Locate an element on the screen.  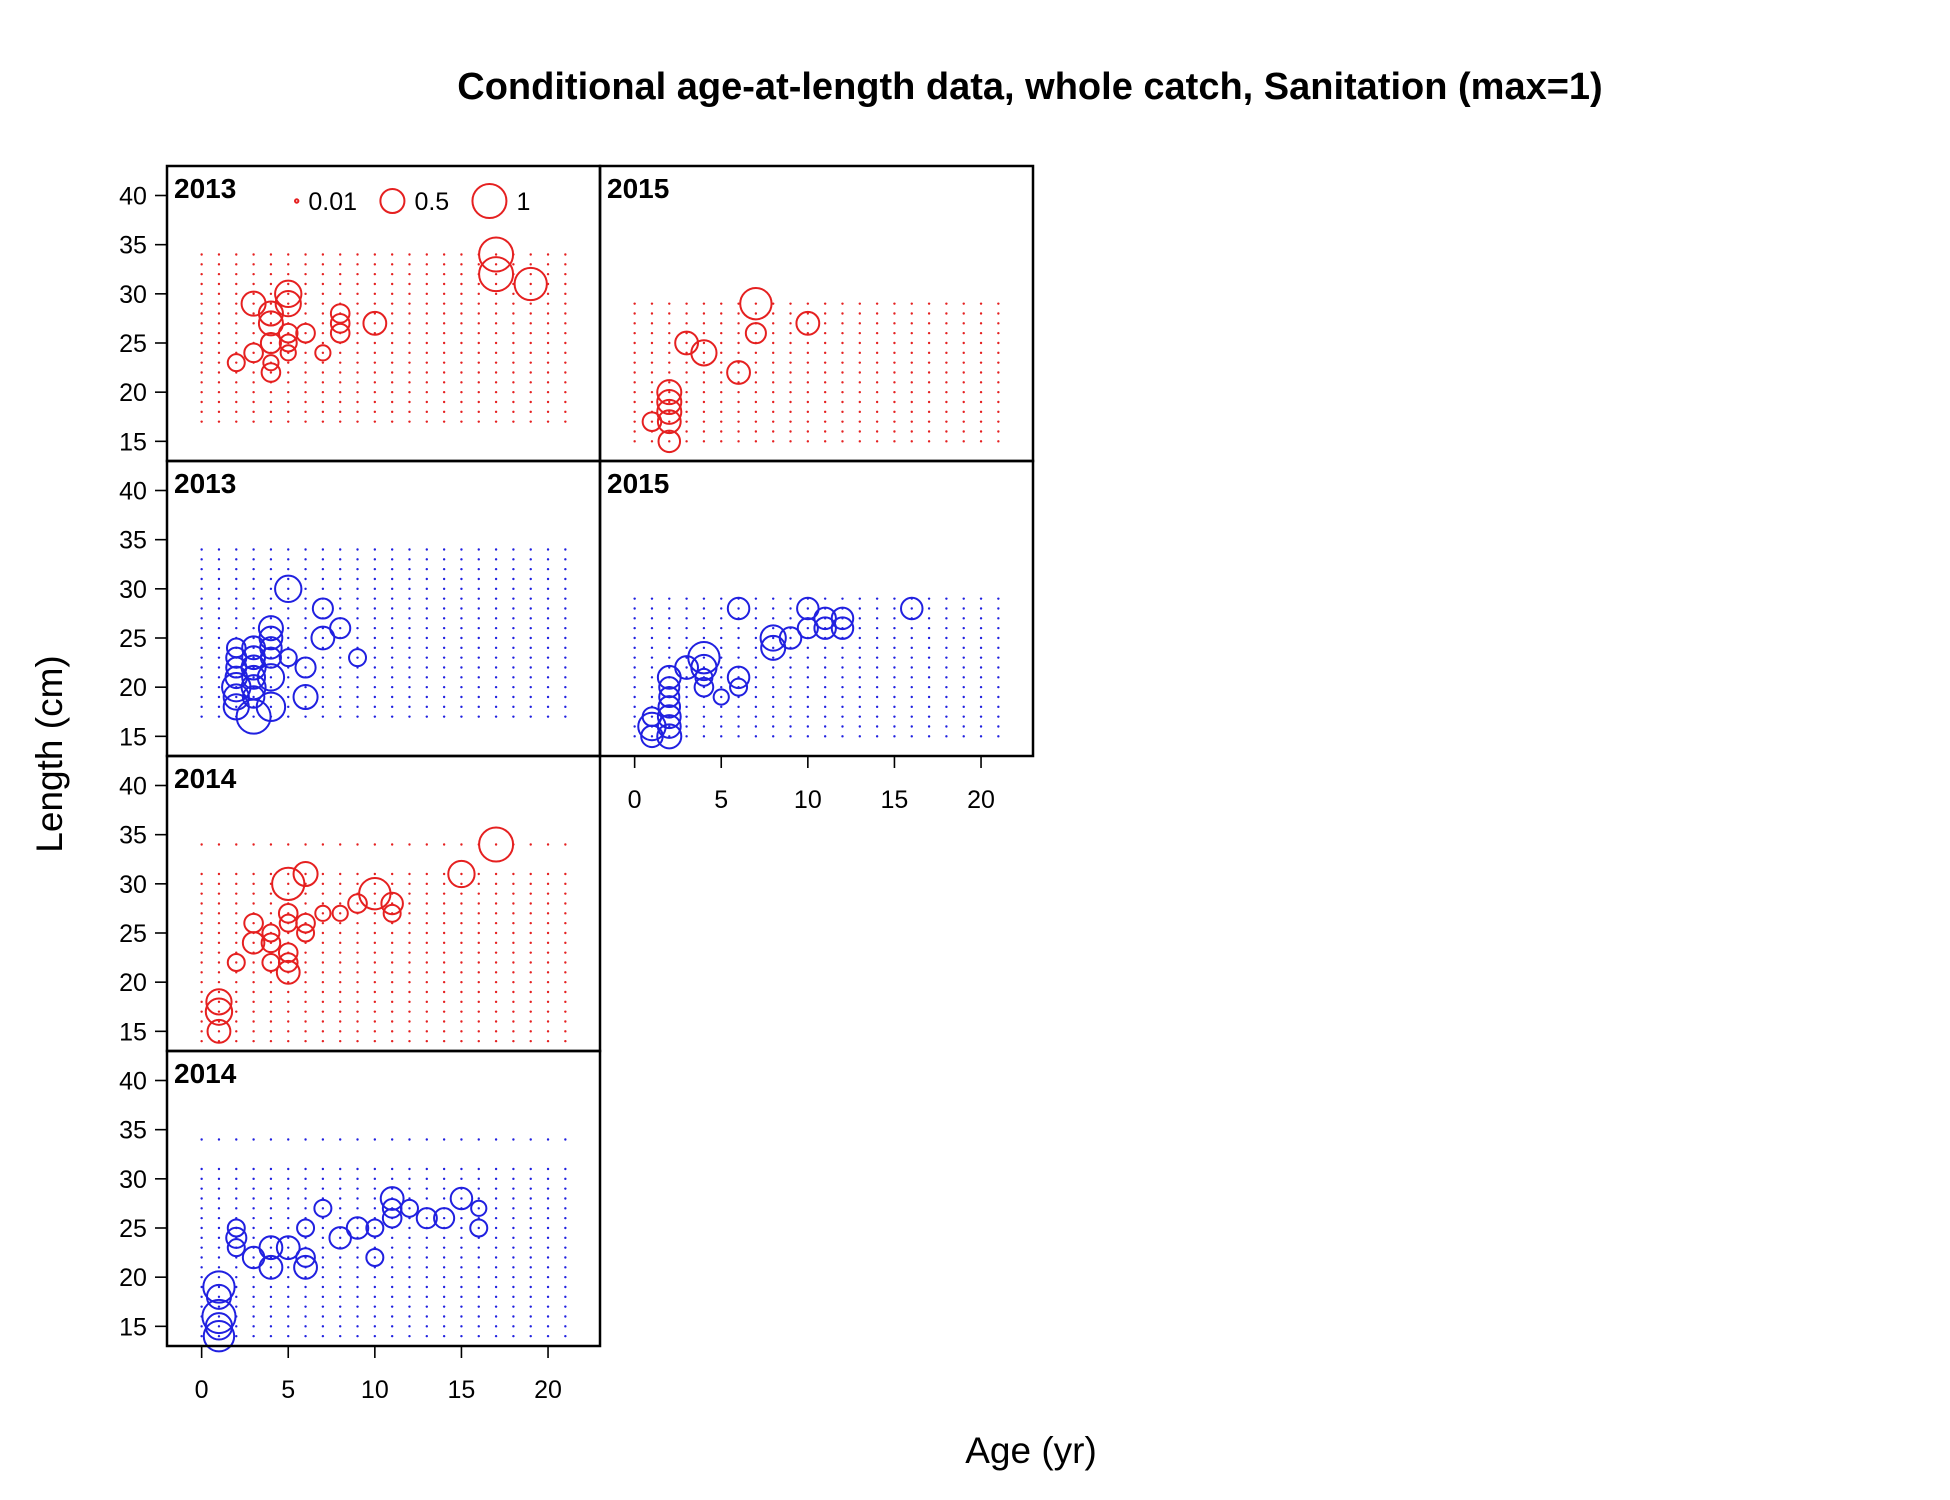
panel-year-label: 2015 is located at coordinates (638, 483).